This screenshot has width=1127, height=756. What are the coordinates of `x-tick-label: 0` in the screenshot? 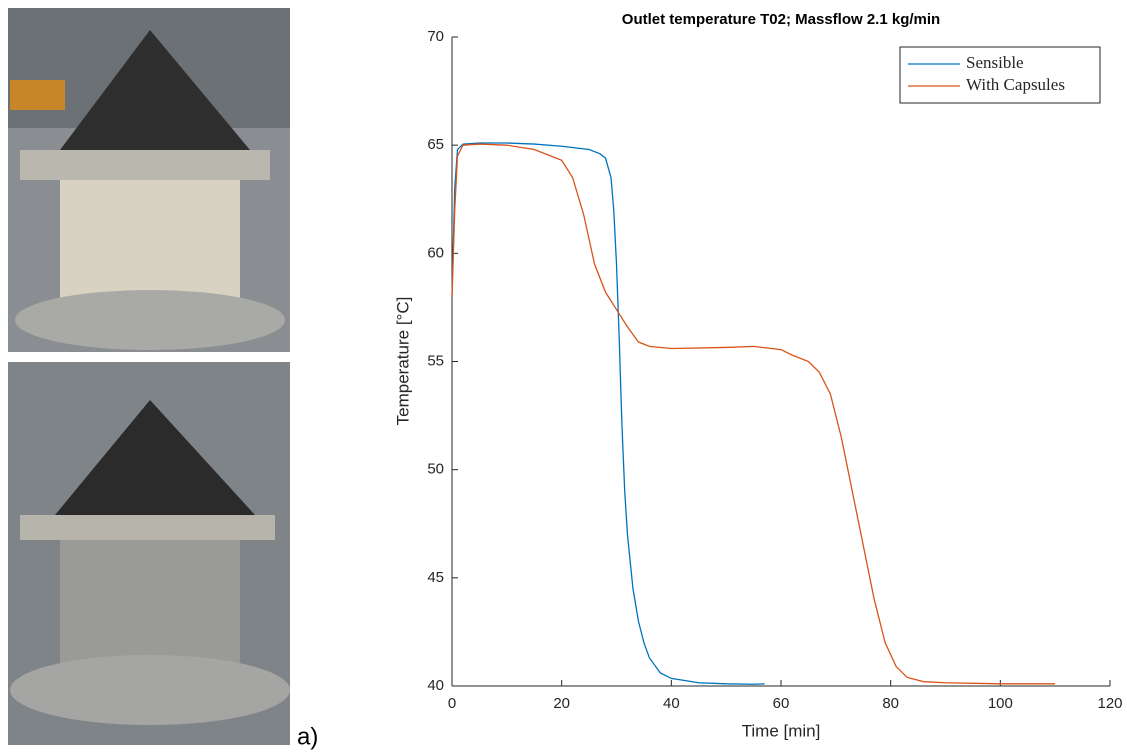 It's located at (452, 703).